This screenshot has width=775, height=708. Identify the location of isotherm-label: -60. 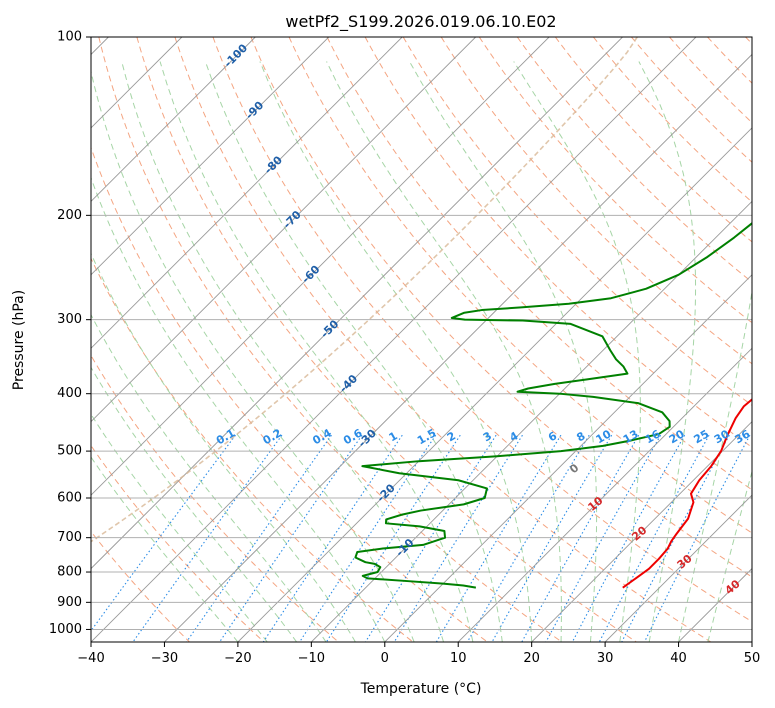
(310, 274).